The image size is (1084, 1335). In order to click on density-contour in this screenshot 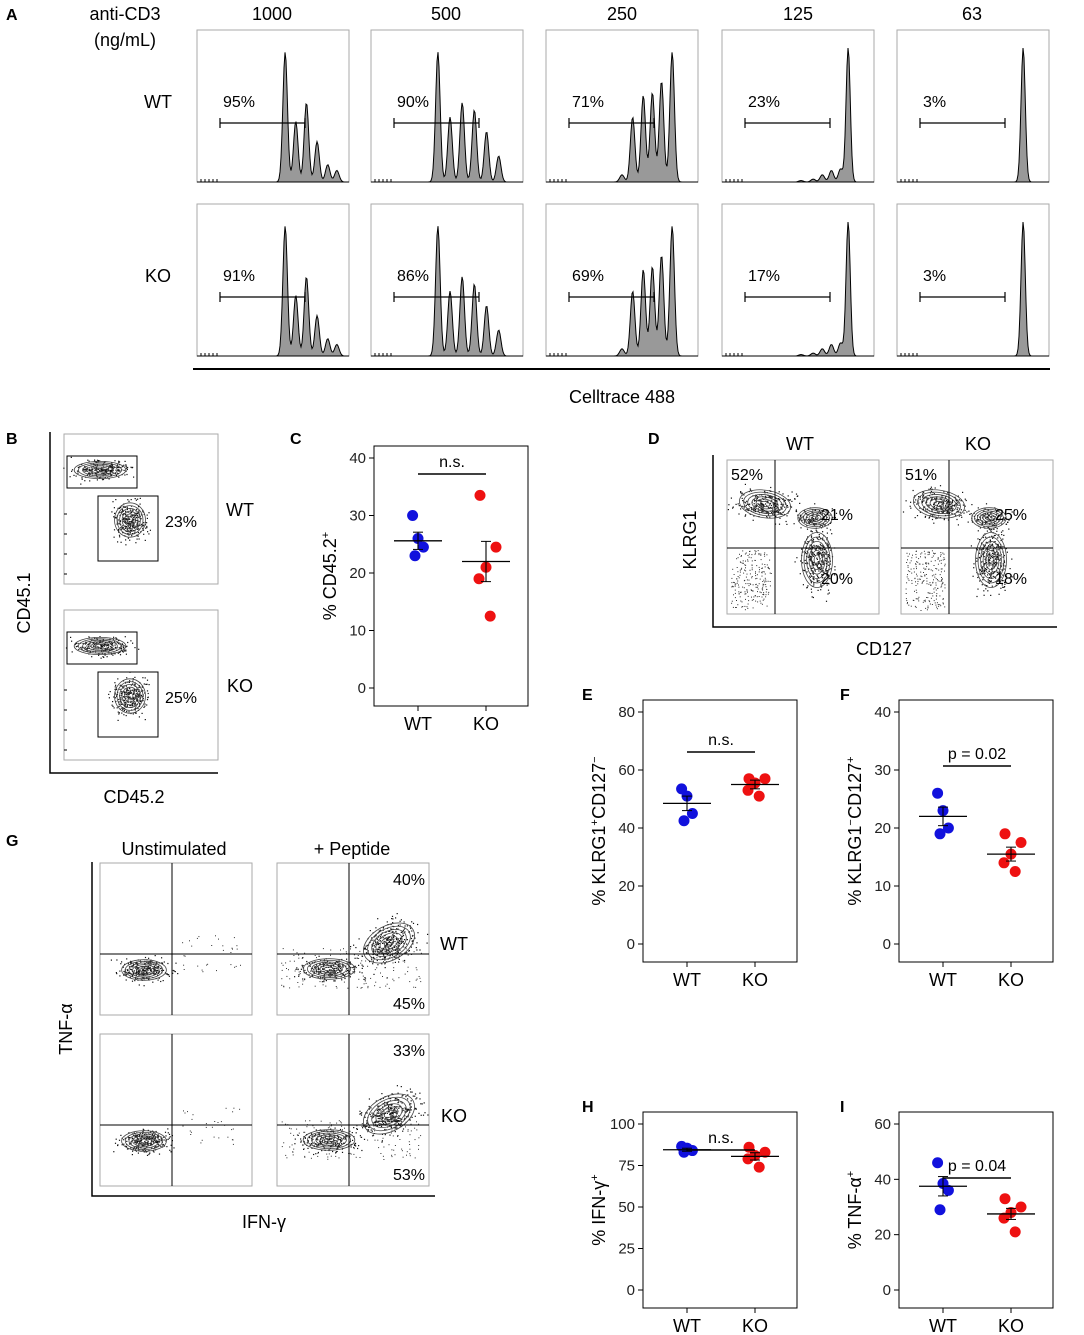, I will do `click(329, 1140)`.